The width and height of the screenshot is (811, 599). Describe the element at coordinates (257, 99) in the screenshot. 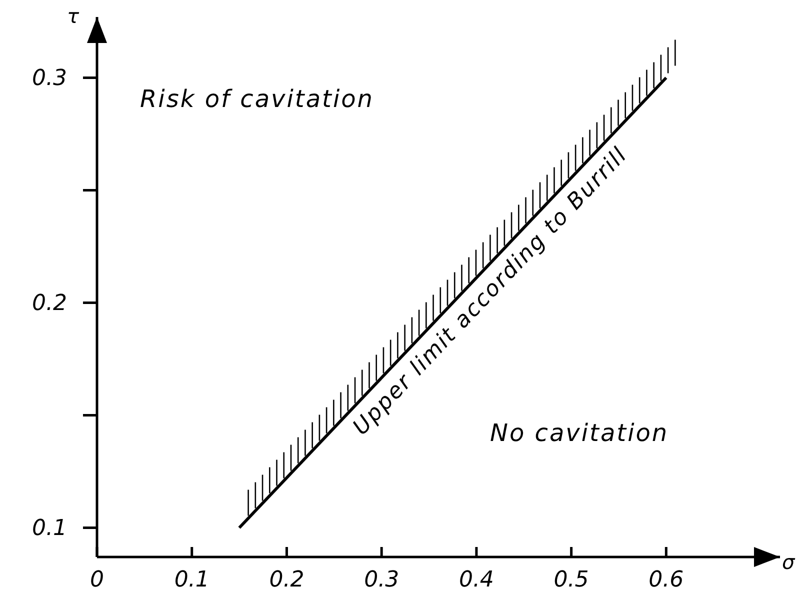

I see `annotation: Risk of cavitation` at that location.